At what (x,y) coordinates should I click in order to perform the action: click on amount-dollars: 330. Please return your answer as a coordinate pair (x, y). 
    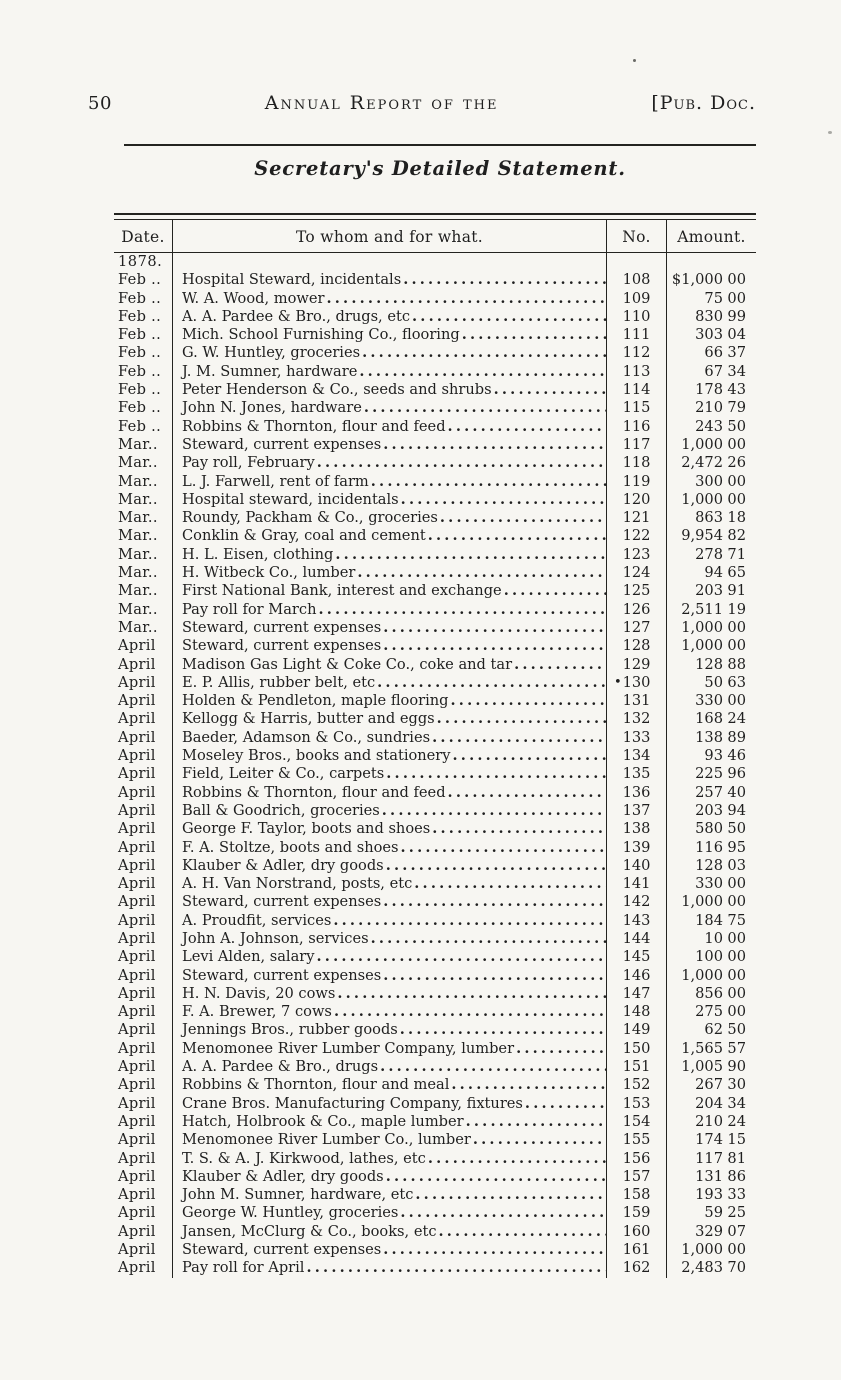
    Looking at the image, I should click on (709, 701).